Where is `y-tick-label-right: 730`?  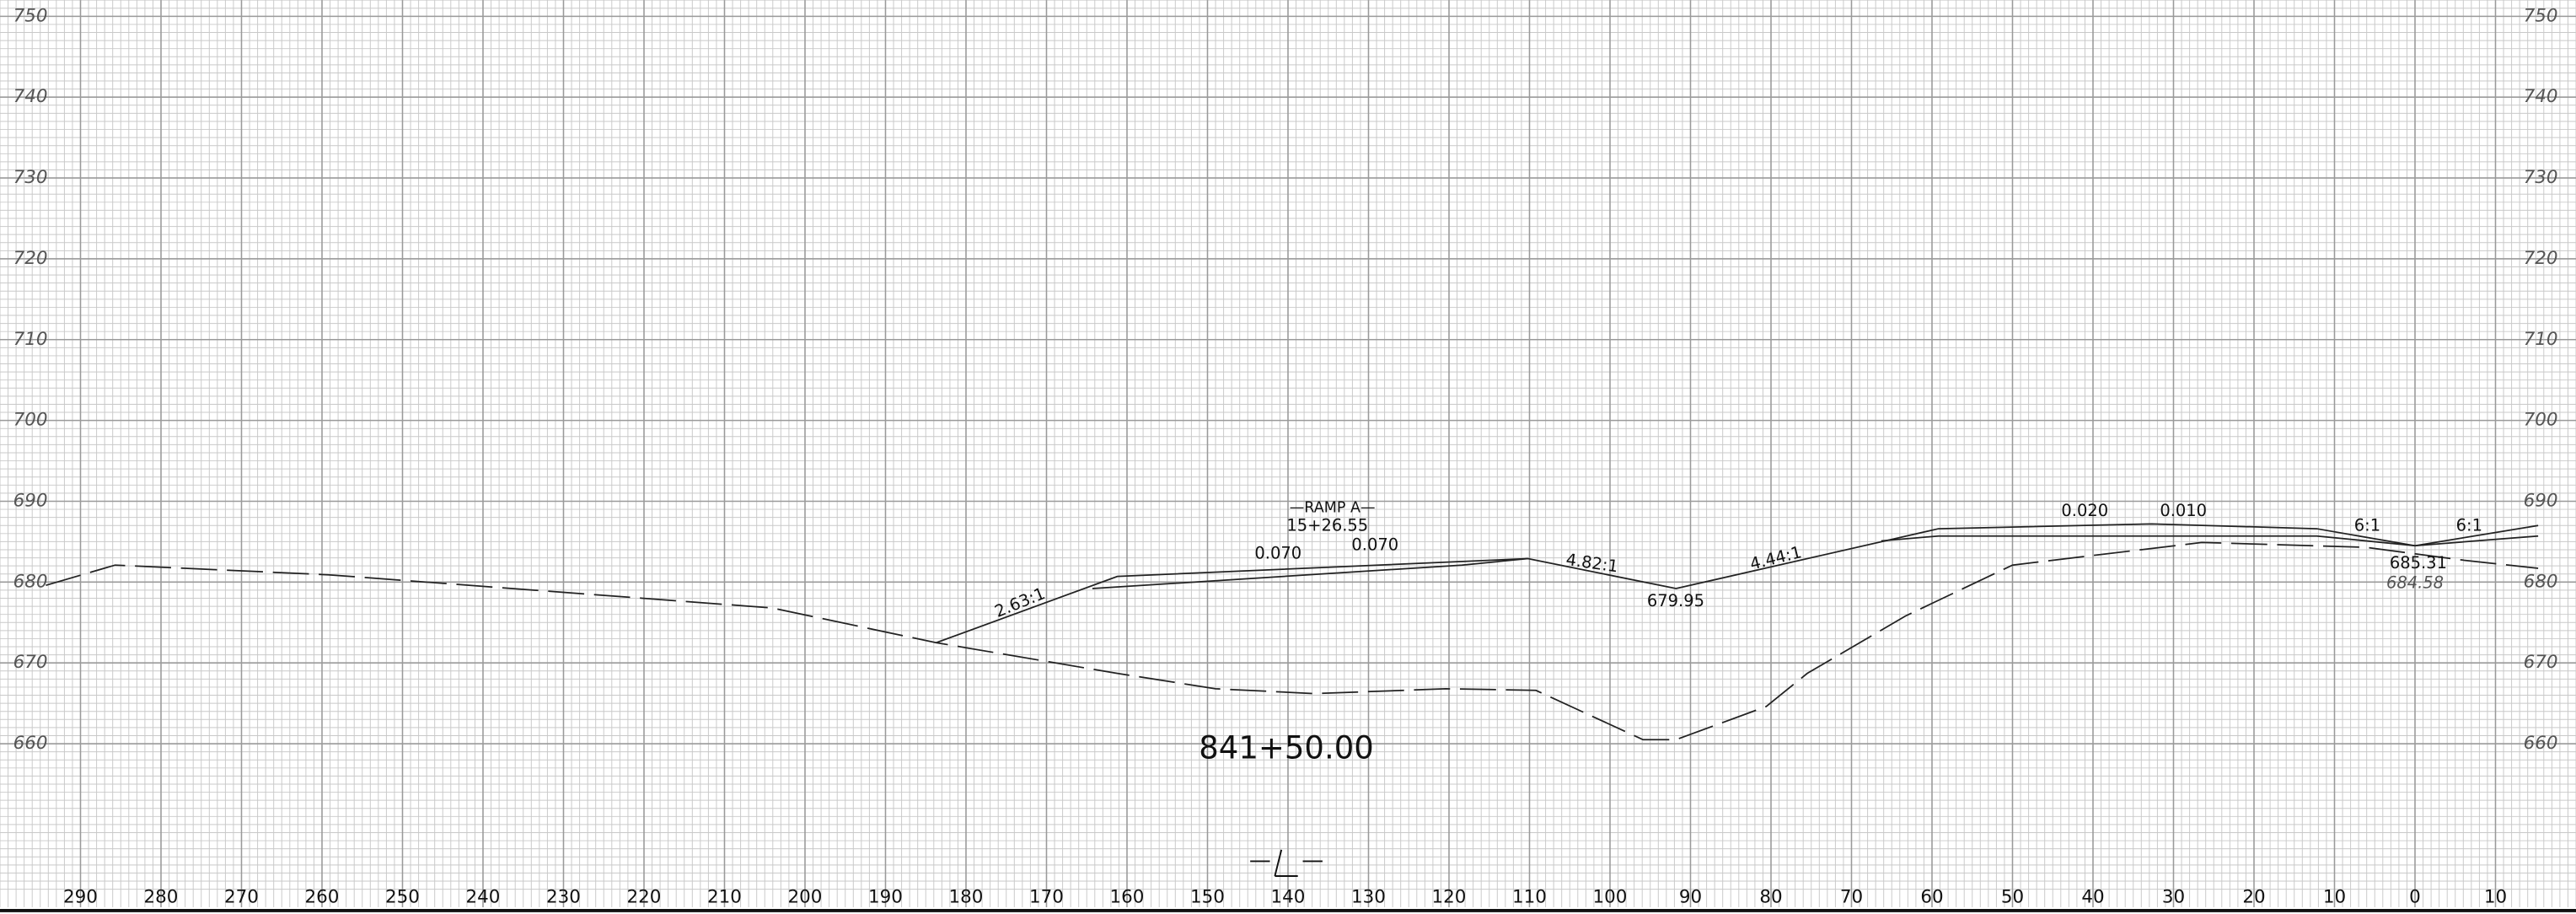 y-tick-label-right: 730 is located at coordinates (2541, 178).